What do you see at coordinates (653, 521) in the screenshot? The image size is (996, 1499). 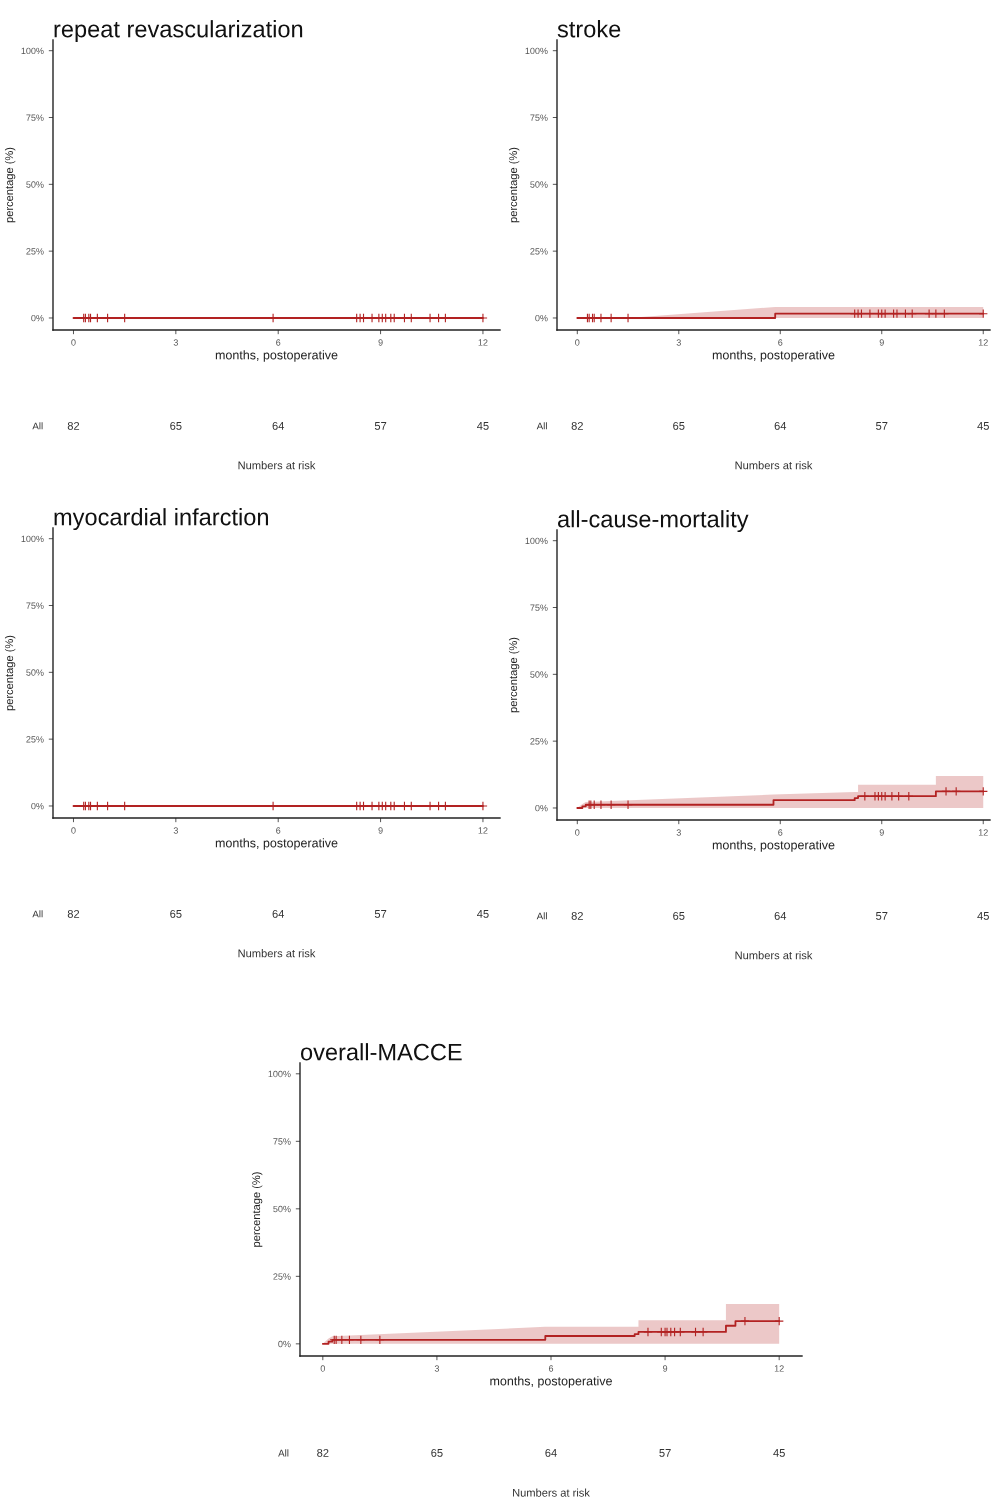 I see `chart-title: all-cause-mortality` at bounding box center [653, 521].